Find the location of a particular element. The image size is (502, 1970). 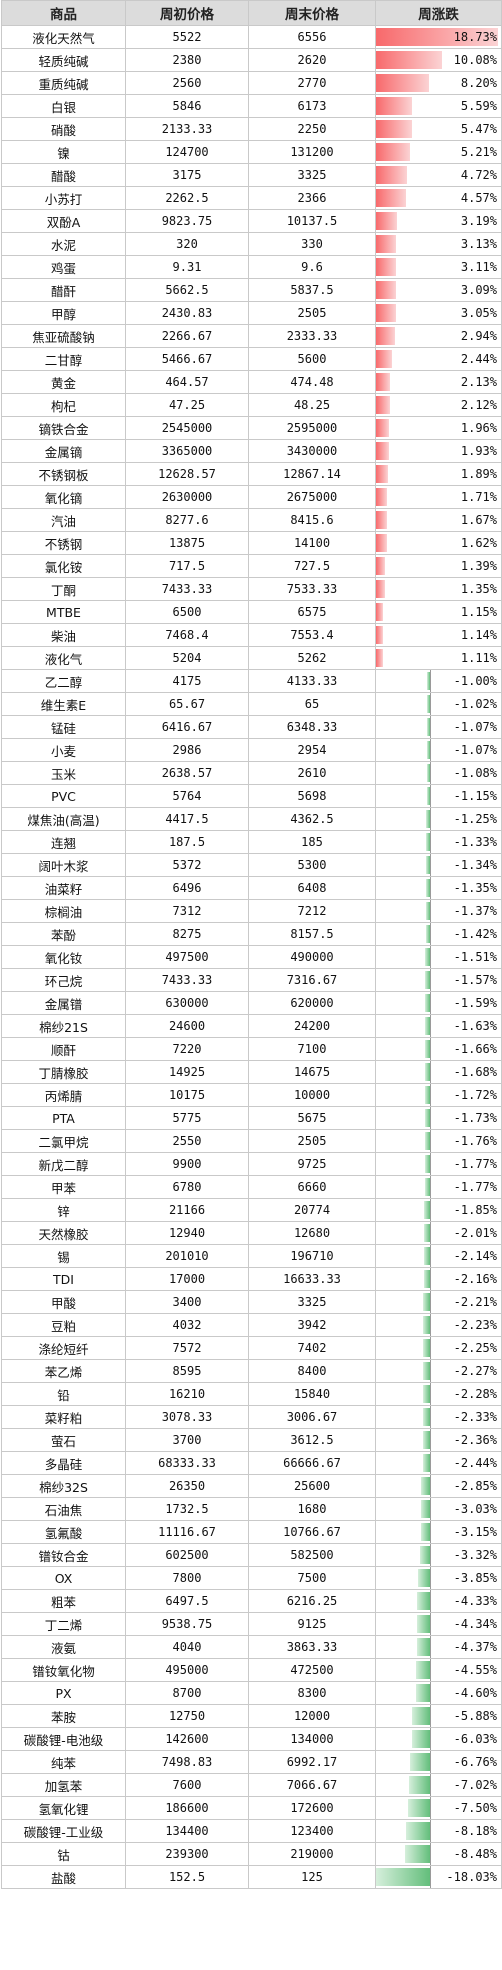

table-row: 环己烷 7433.33 7316.67 -1.57% is located at coordinates (251, 980).